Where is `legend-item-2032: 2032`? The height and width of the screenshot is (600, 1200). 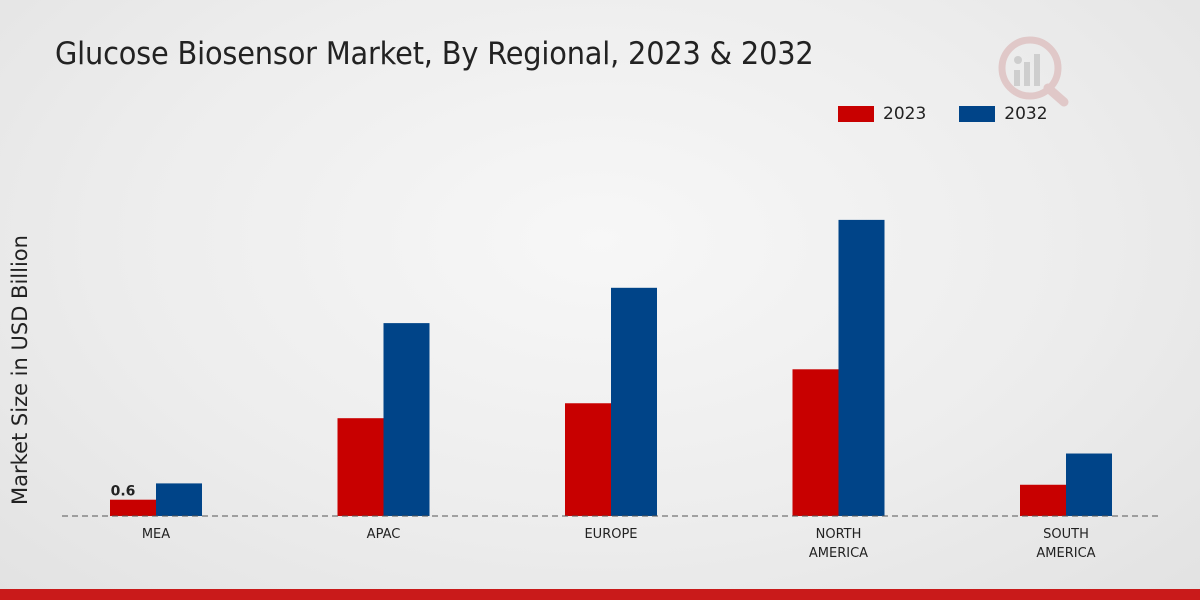
legend-item-2032: 2032 is located at coordinates (1003, 114).